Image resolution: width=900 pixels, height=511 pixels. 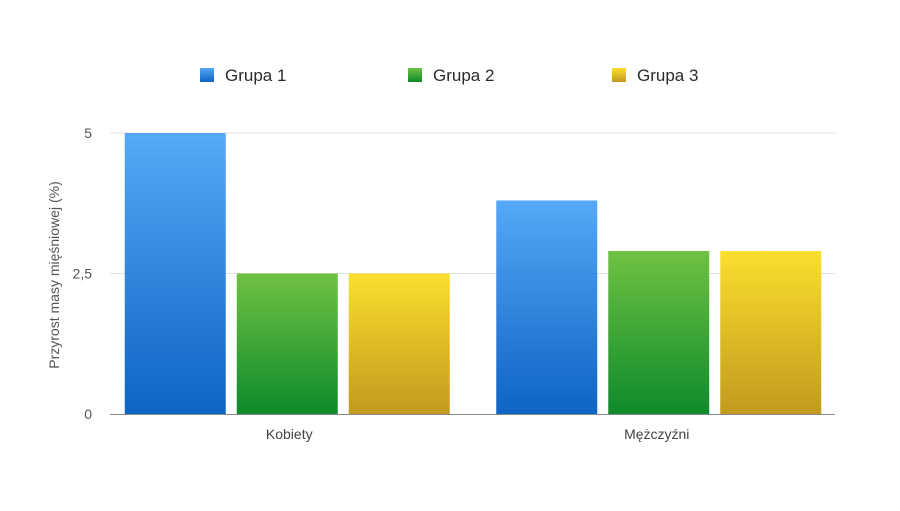 I want to click on y-tick-label: 2,5, so click(x=83, y=274).